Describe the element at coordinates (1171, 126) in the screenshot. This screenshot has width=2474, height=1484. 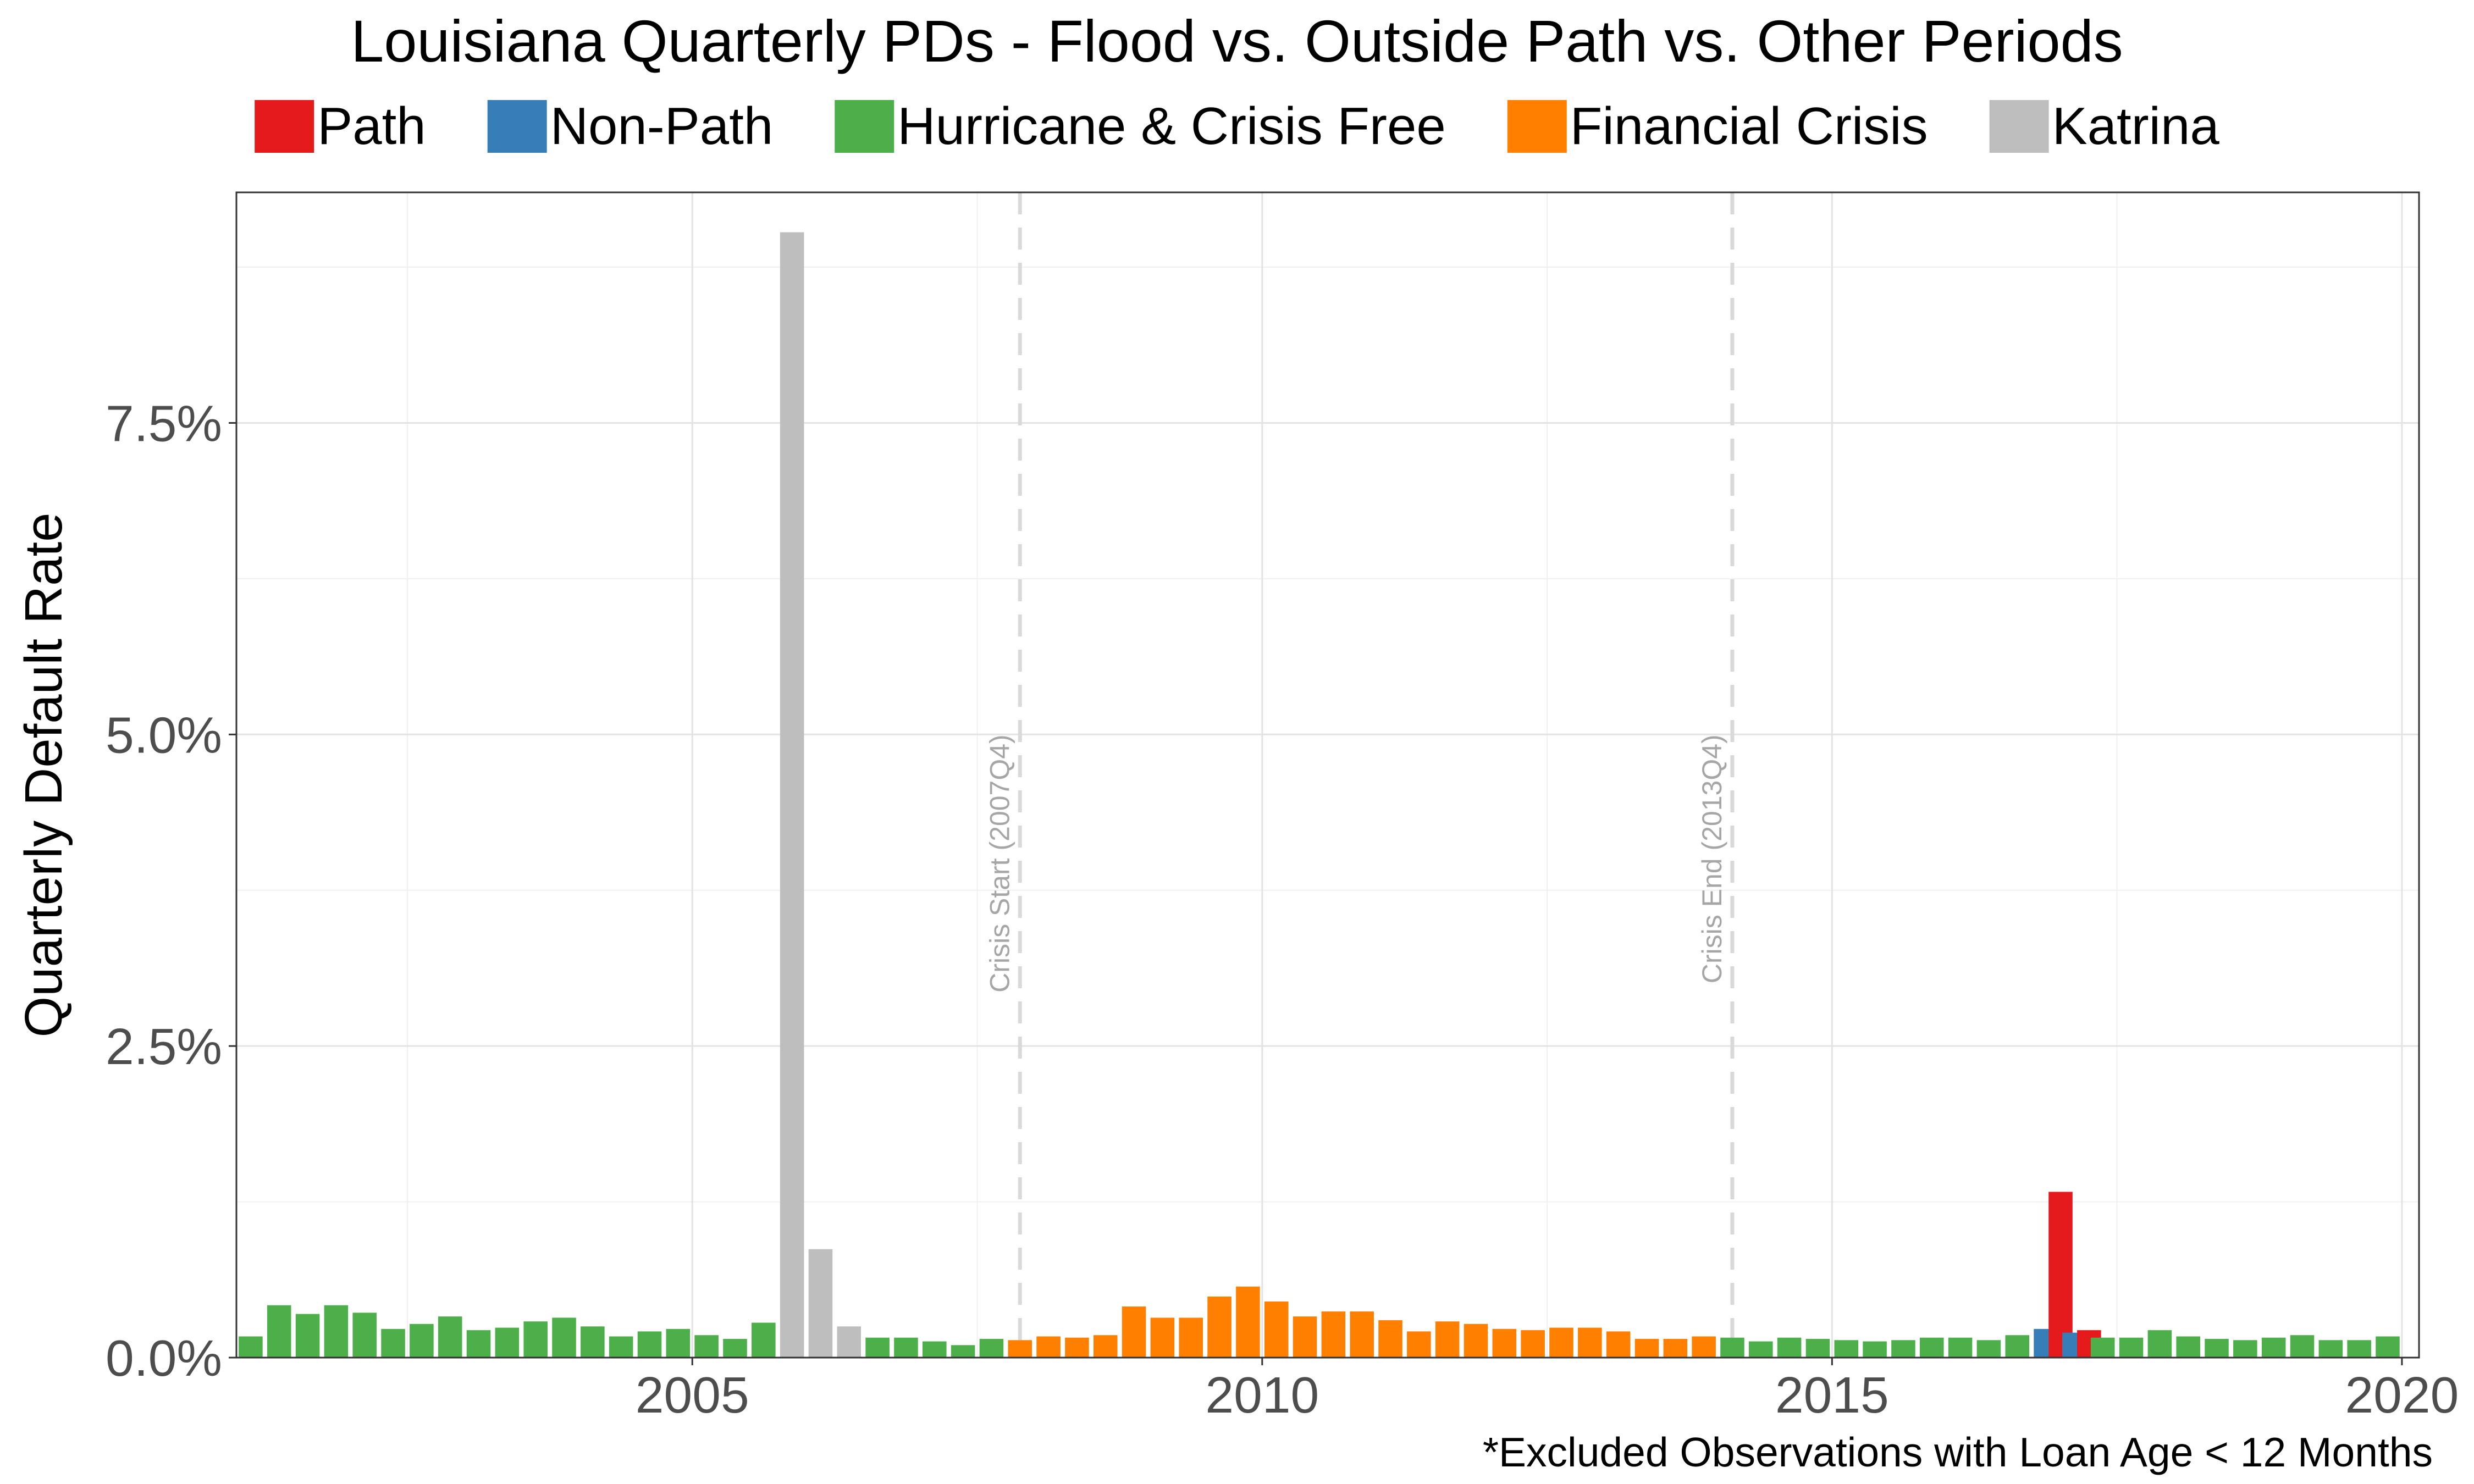
I see `legend-label: Hurricane & Crisis Free` at that location.